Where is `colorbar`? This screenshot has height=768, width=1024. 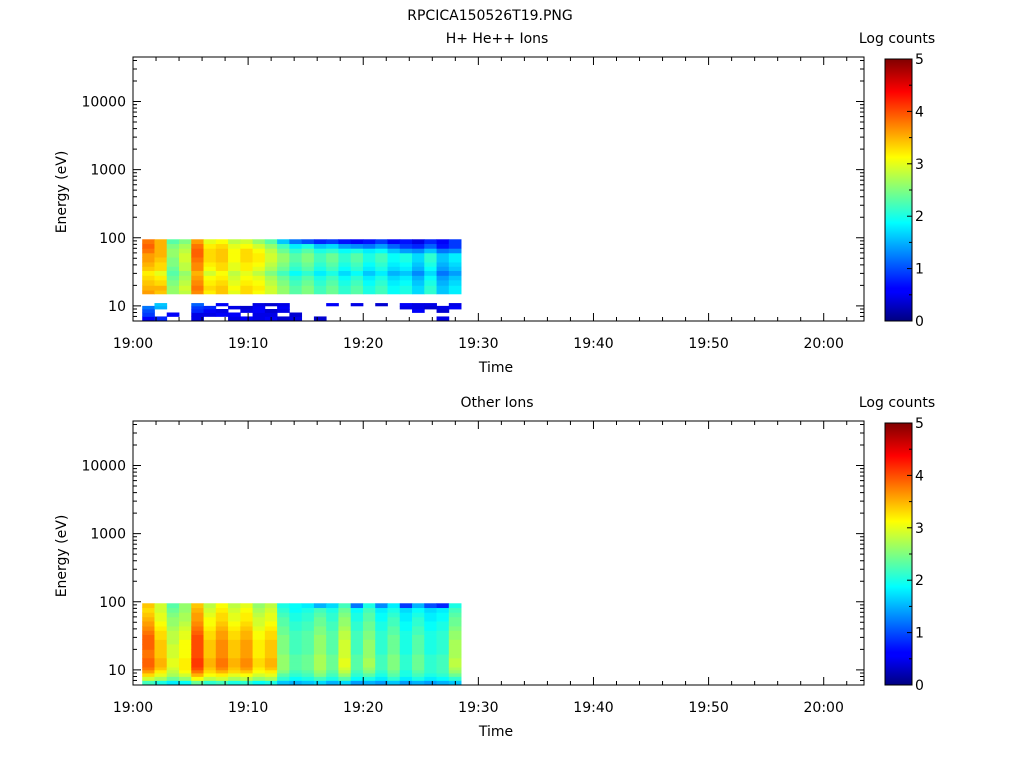 colorbar is located at coordinates (898, 190).